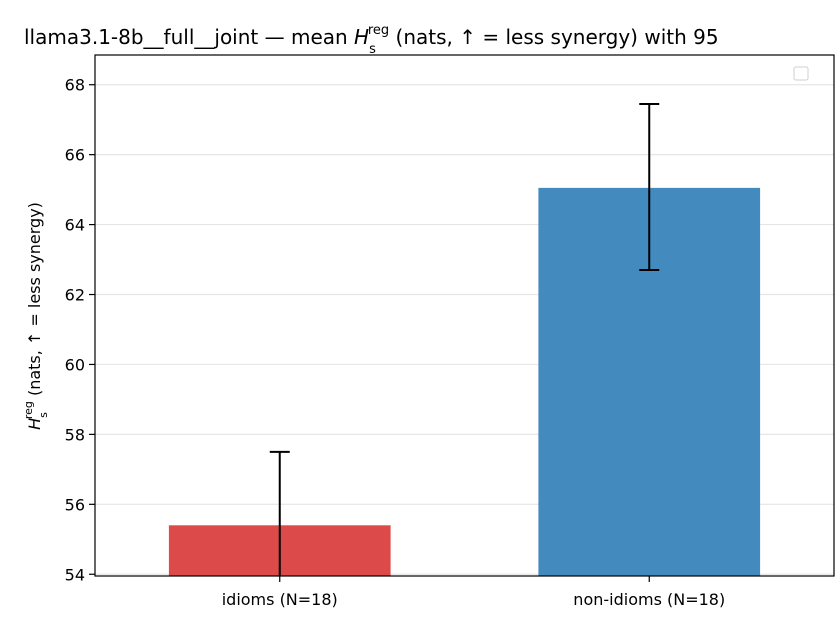 The height and width of the screenshot is (630, 840). I want to click on legend-box, so click(801, 73).